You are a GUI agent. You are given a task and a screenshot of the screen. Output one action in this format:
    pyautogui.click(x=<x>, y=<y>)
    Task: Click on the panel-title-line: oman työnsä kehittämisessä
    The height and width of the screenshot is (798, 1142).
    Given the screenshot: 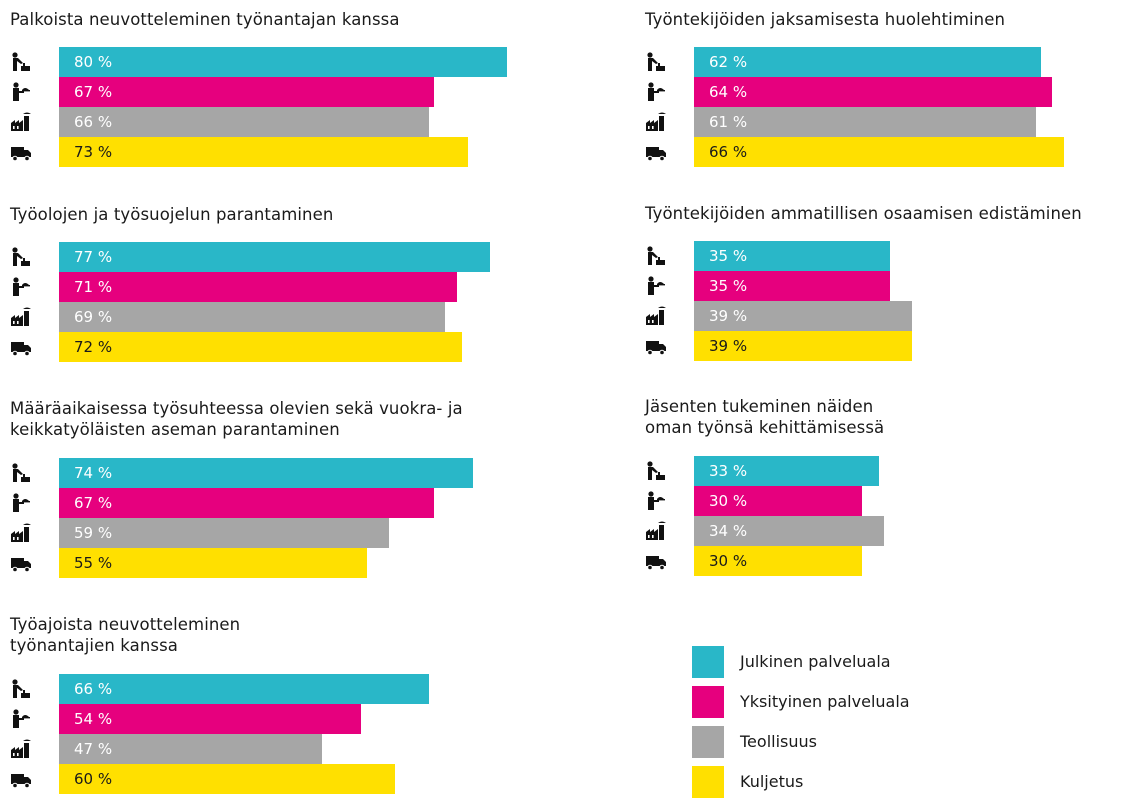 What is the action you would take?
    pyautogui.click(x=765, y=427)
    